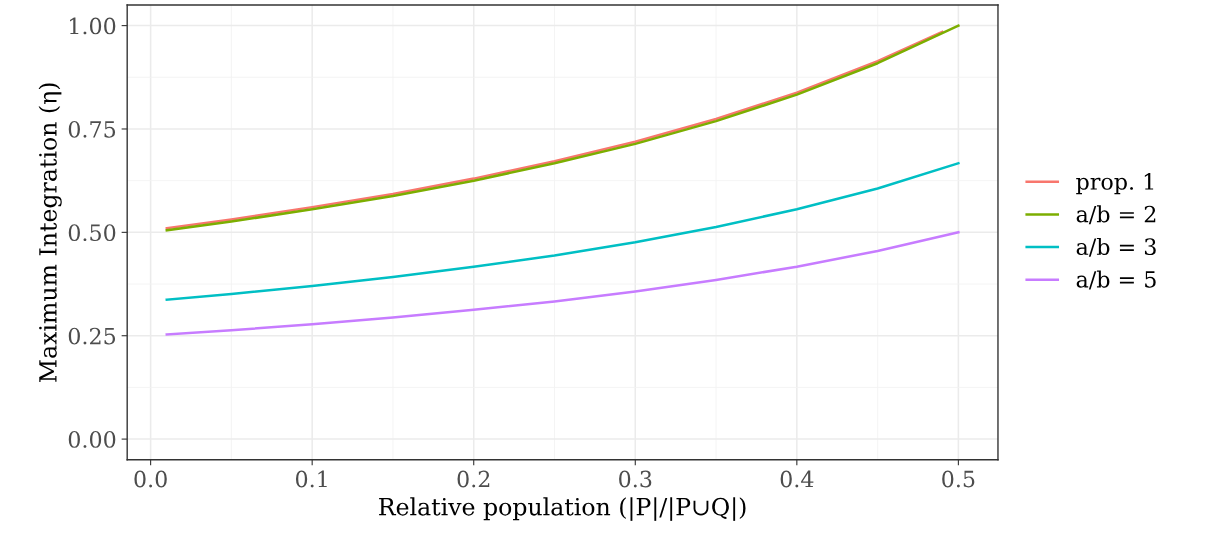 This screenshot has width=1223, height=548. Describe the element at coordinates (635, 479) in the screenshot. I see `x-tick-label: 0.3` at that location.